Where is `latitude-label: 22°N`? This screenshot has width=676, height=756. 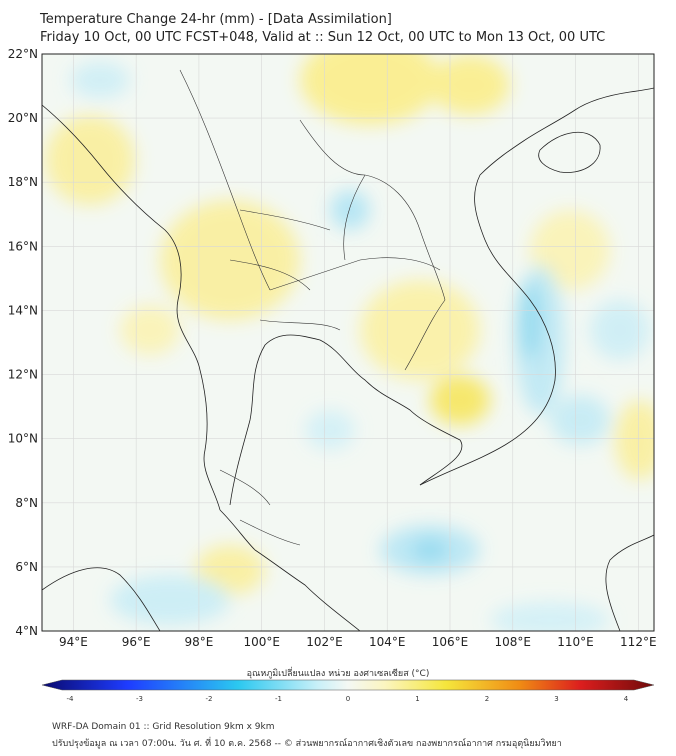
latitude-label: 22°N is located at coordinates (23, 54).